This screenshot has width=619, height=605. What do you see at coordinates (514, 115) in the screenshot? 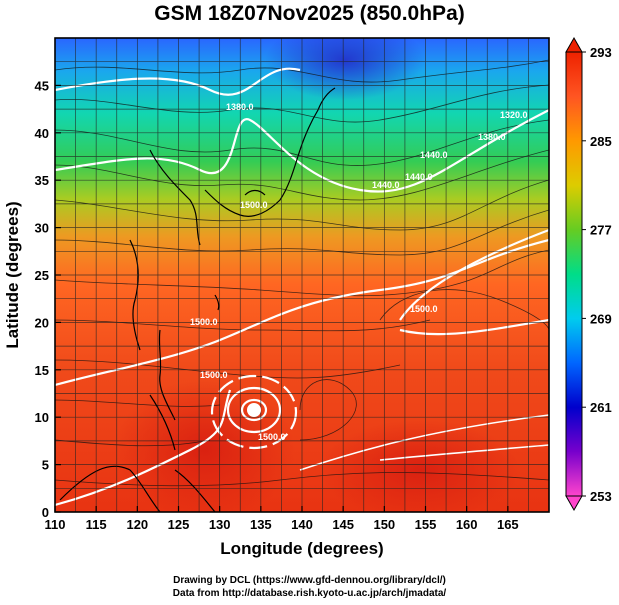
I see `contour-label: 1320.0` at bounding box center [514, 115].